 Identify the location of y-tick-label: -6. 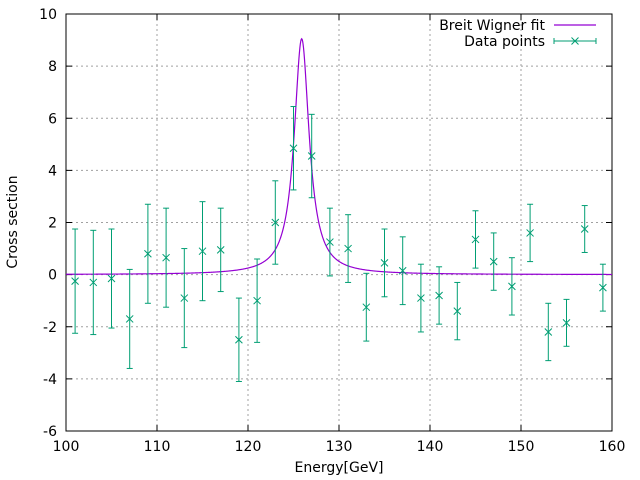
(50, 432).